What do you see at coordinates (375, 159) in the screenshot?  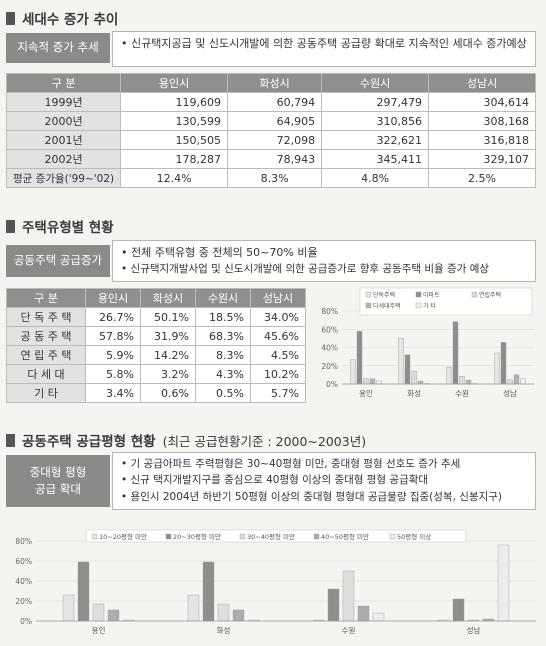 I see `table-cell: 345,411` at bounding box center [375, 159].